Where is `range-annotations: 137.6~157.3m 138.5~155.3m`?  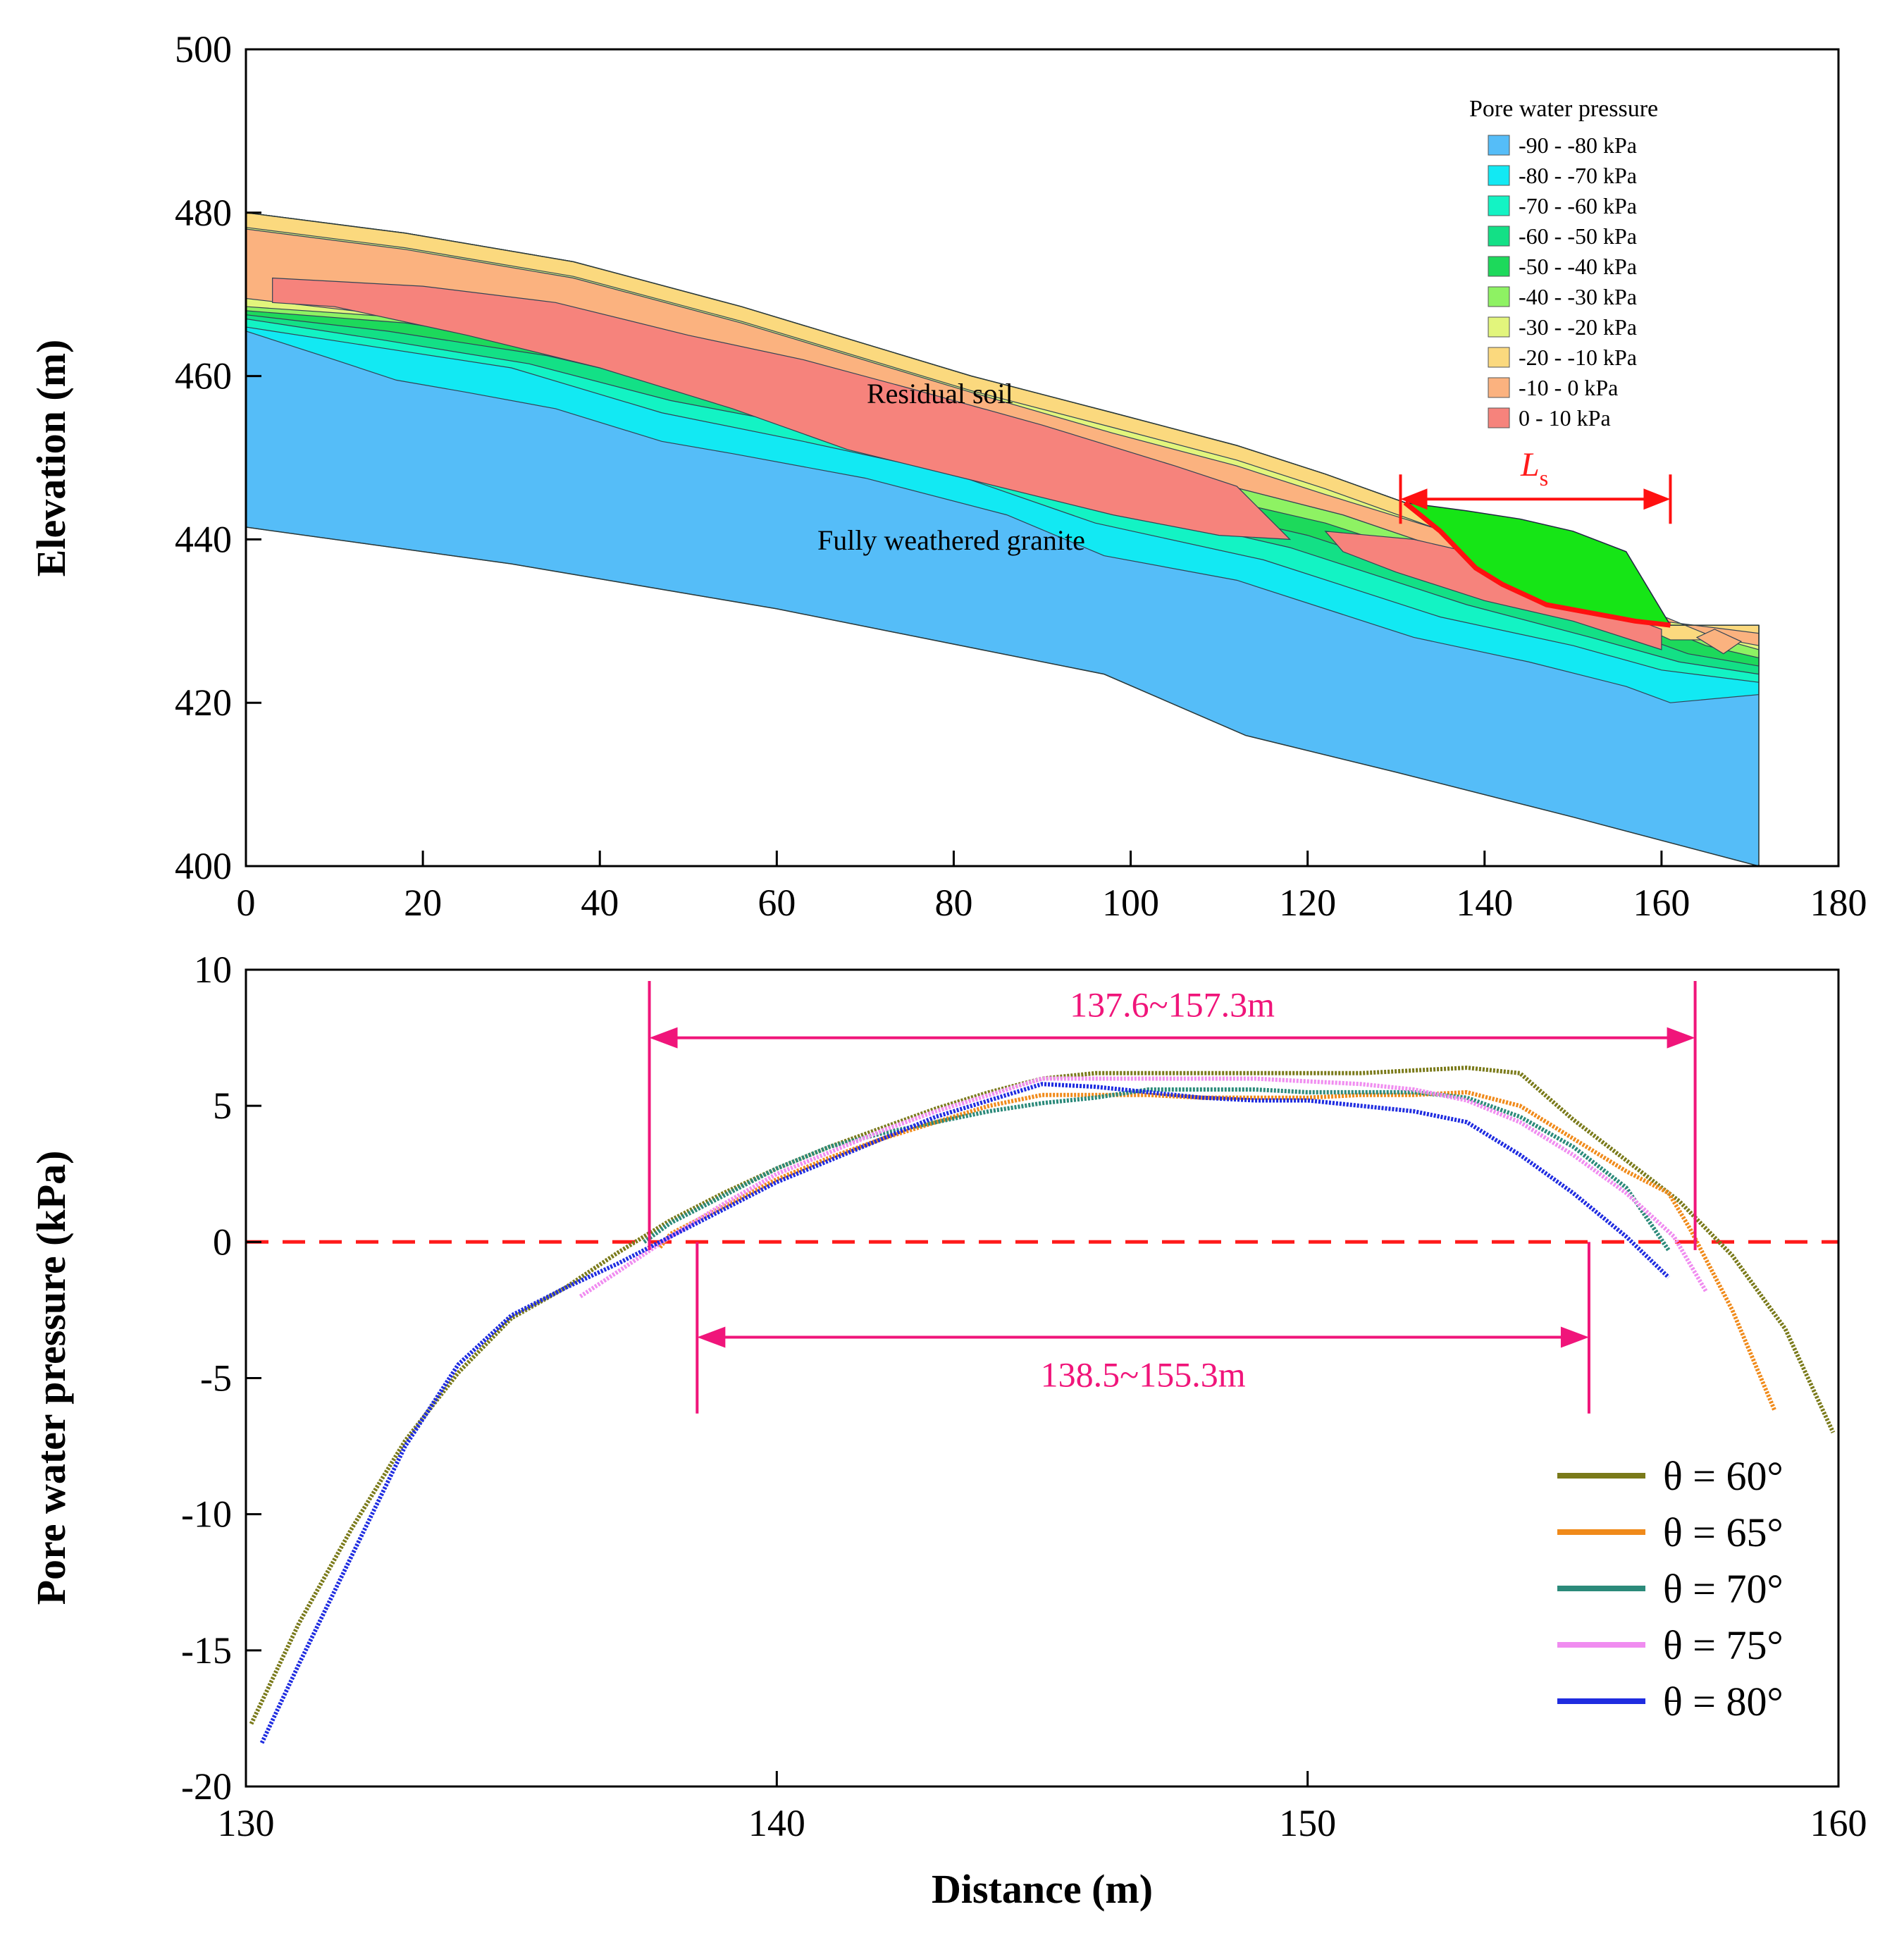 range-annotations: 137.6~157.3m 138.5~155.3m is located at coordinates (1172, 1198).